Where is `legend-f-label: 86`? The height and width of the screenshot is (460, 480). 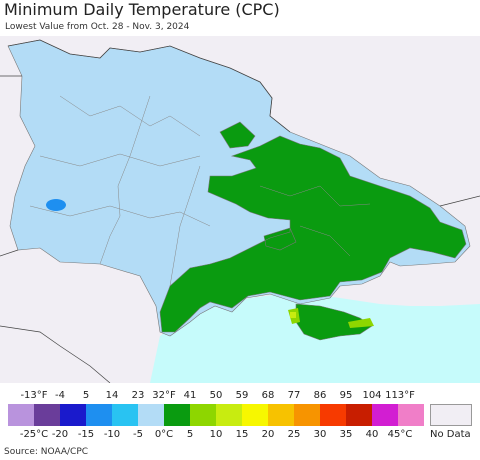 legend-f-label: 86 is located at coordinates (320, 395).